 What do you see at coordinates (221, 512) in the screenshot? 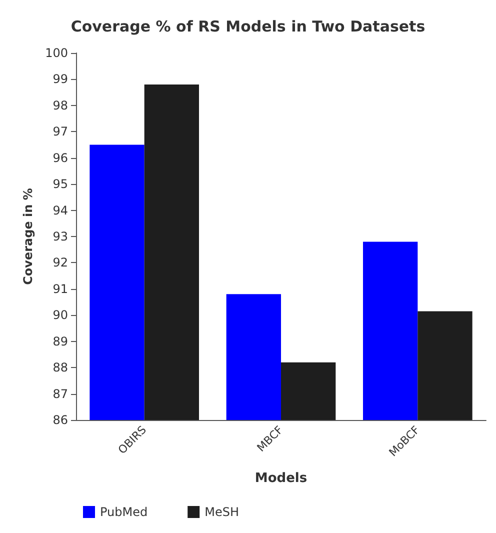
I see `legend-label: MeSH` at bounding box center [221, 512].